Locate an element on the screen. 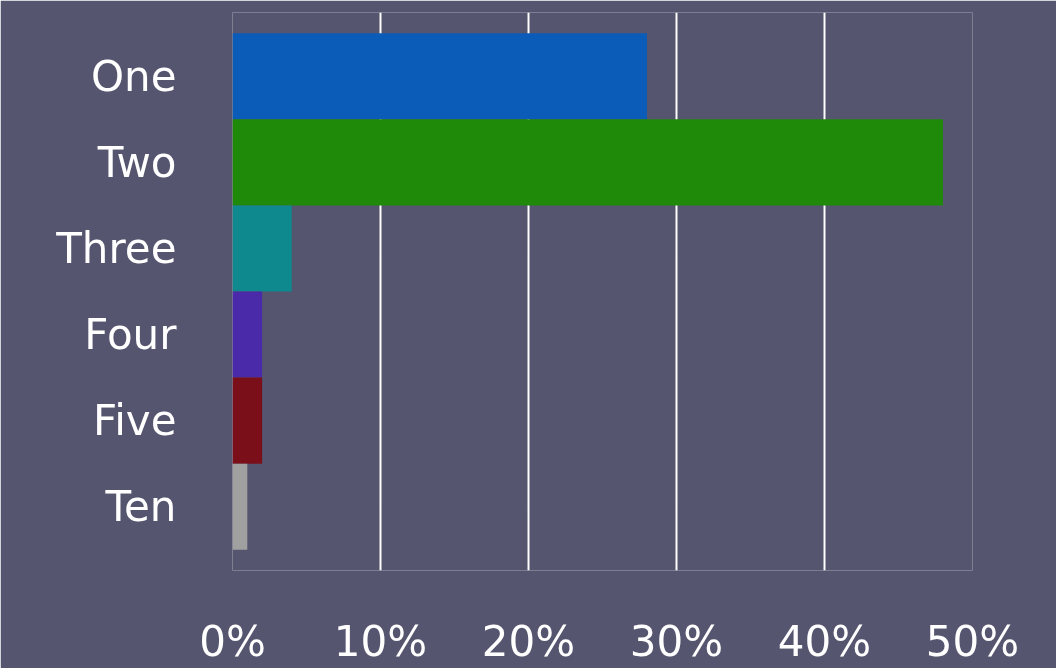 This screenshot has width=1056, height=668. x-tick-label: 10% is located at coordinates (380, 641).